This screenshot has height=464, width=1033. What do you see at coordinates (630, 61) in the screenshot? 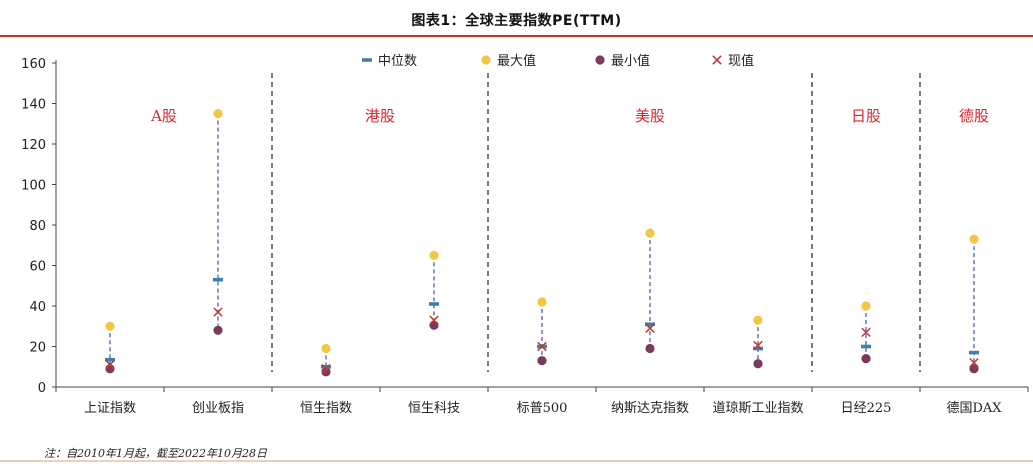
I see `legend-label-min: 最小值` at bounding box center [630, 61].